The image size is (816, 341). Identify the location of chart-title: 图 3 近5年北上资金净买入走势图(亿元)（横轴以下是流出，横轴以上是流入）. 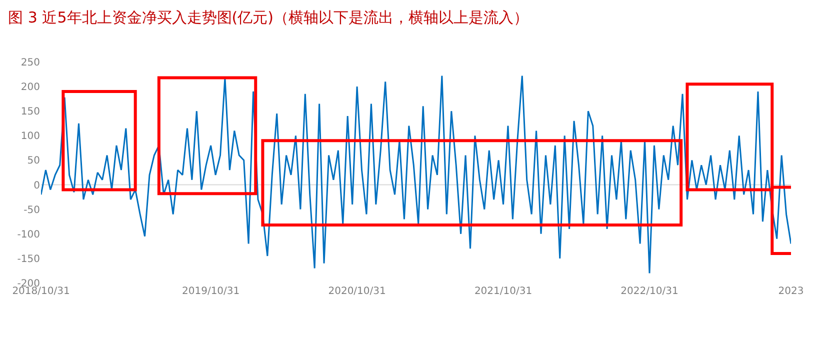
(268, 17).